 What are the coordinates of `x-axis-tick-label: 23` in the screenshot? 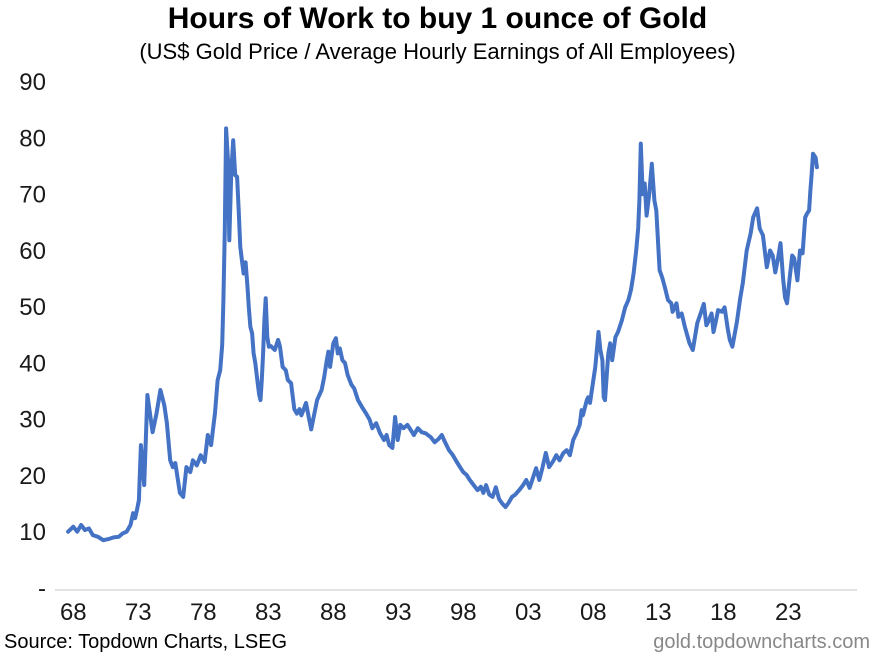 It's located at (788, 612).